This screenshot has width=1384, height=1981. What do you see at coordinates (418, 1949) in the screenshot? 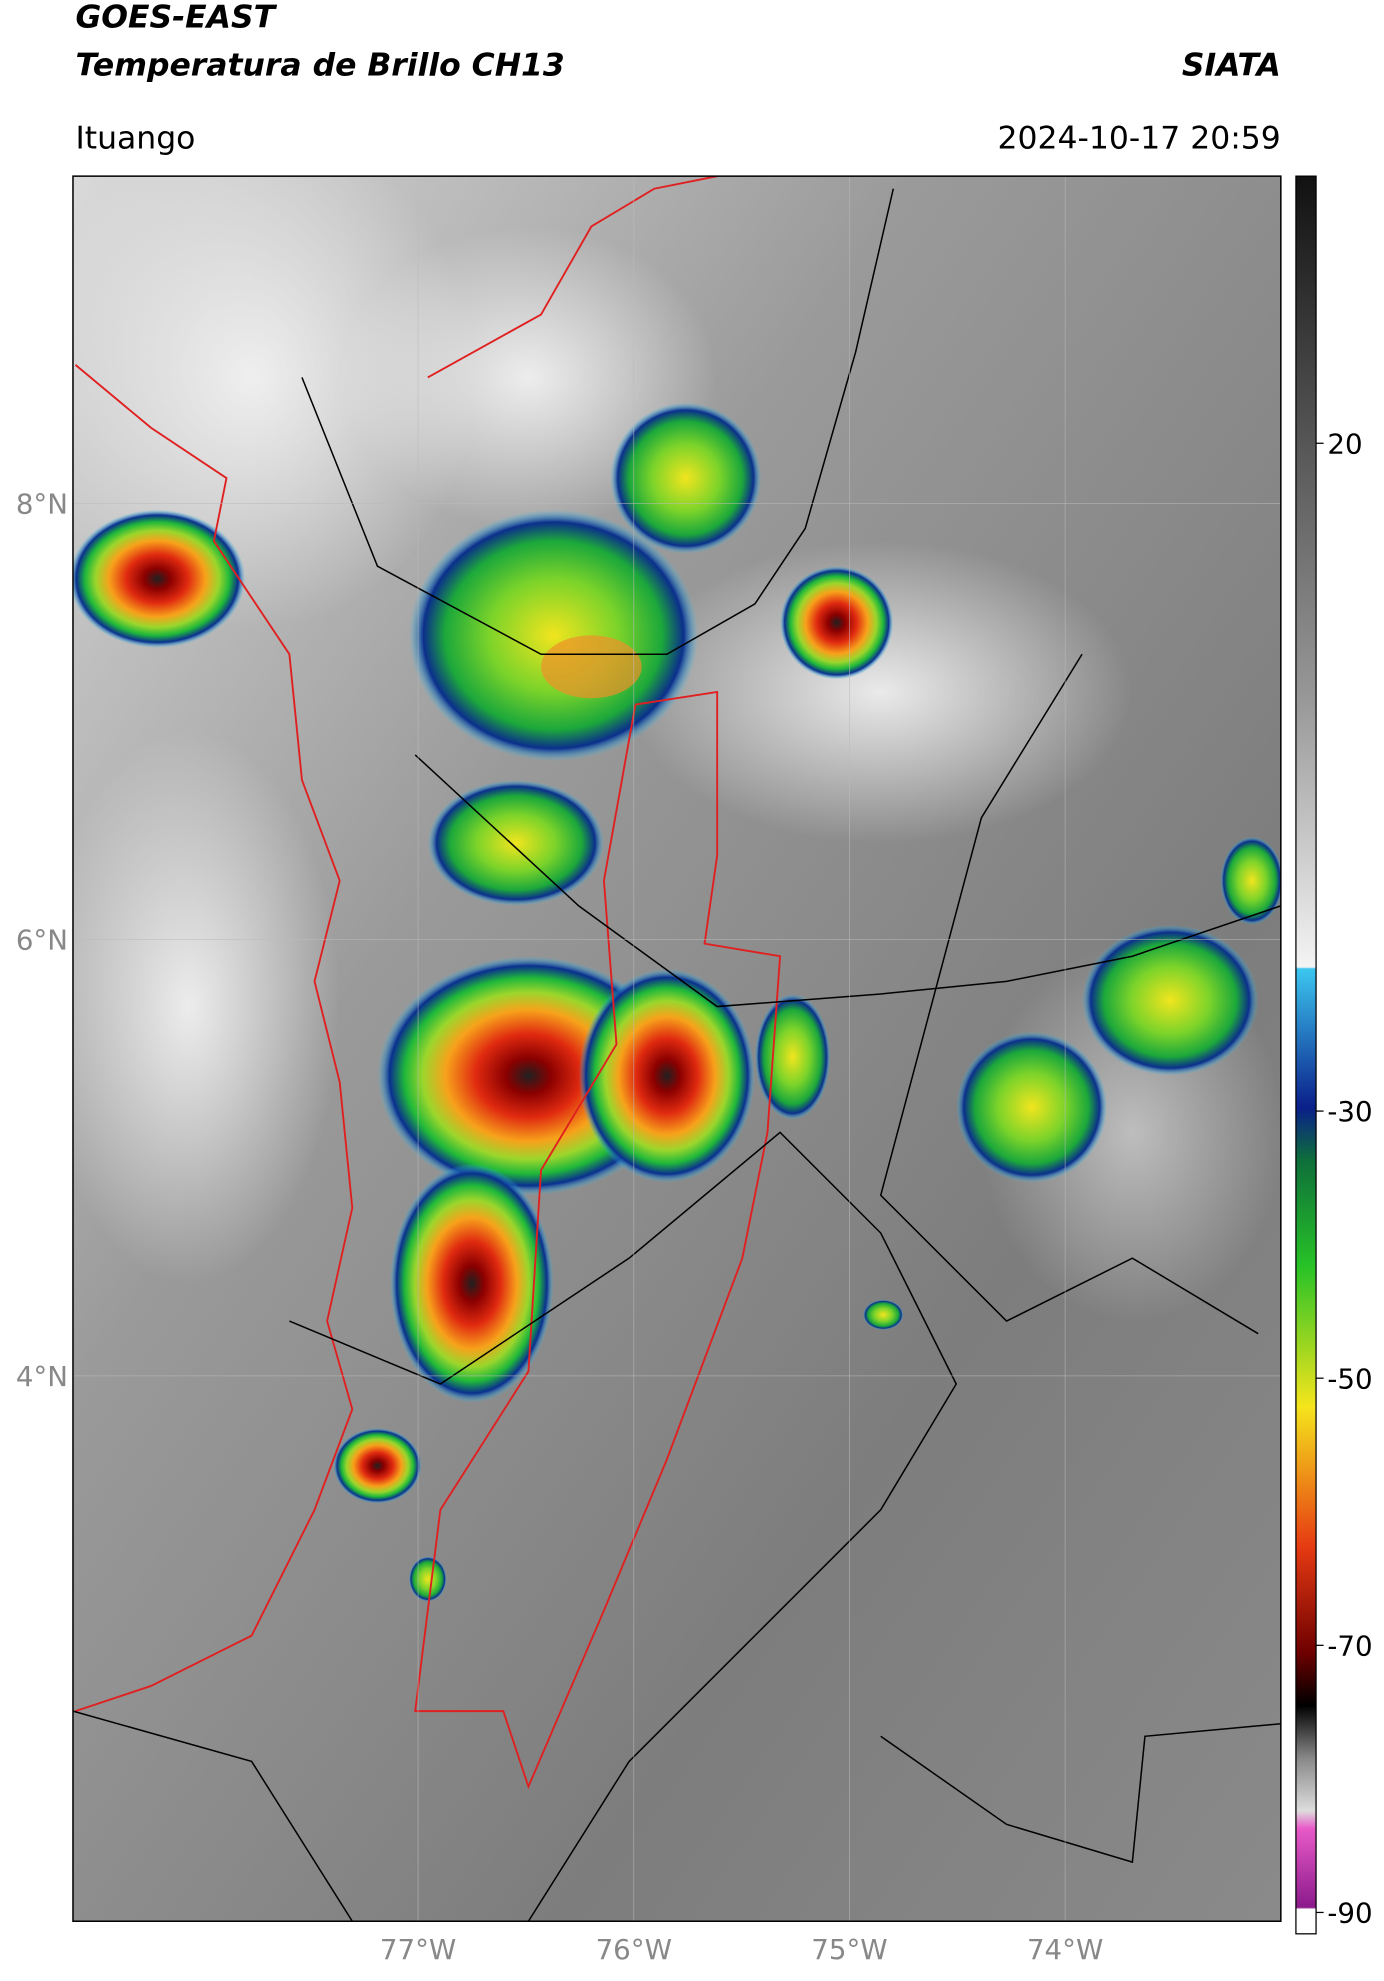
I see `lon-label: 77°W` at bounding box center [418, 1949].